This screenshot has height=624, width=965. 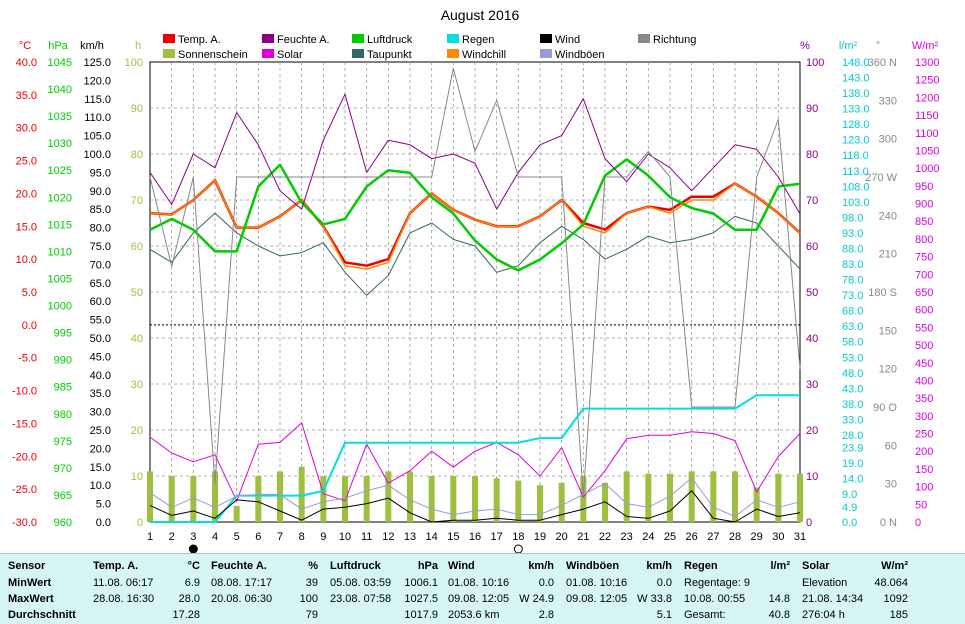 I want to click on sun-tick-label: 90, so click(x=137, y=109).